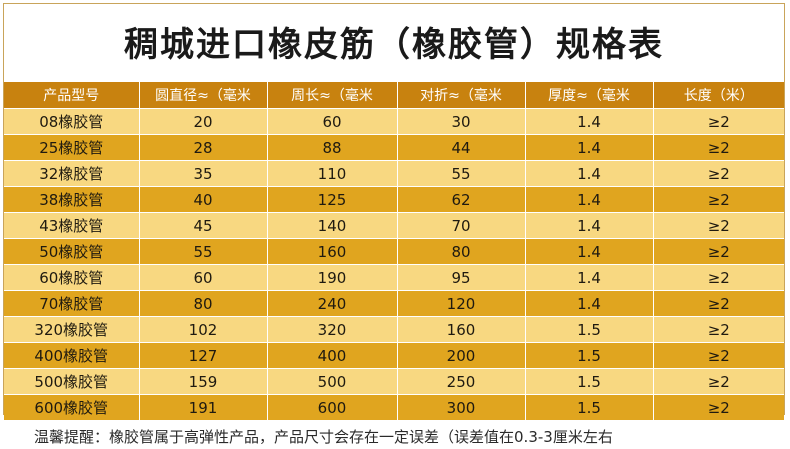 The image size is (790, 449). Describe the element at coordinates (461, 303) in the screenshot. I see `cell-folded: 120` at that location.